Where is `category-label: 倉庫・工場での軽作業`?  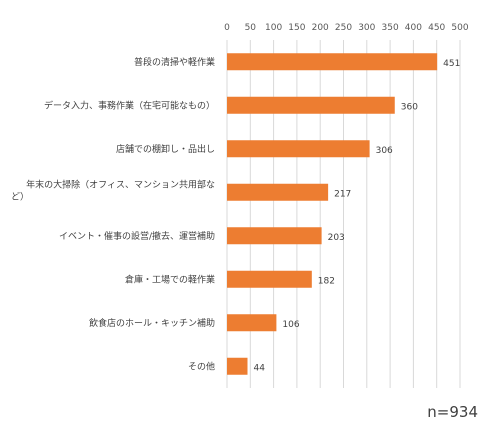 category-label: 倉庫・工場での軽作業 is located at coordinates (170, 279).